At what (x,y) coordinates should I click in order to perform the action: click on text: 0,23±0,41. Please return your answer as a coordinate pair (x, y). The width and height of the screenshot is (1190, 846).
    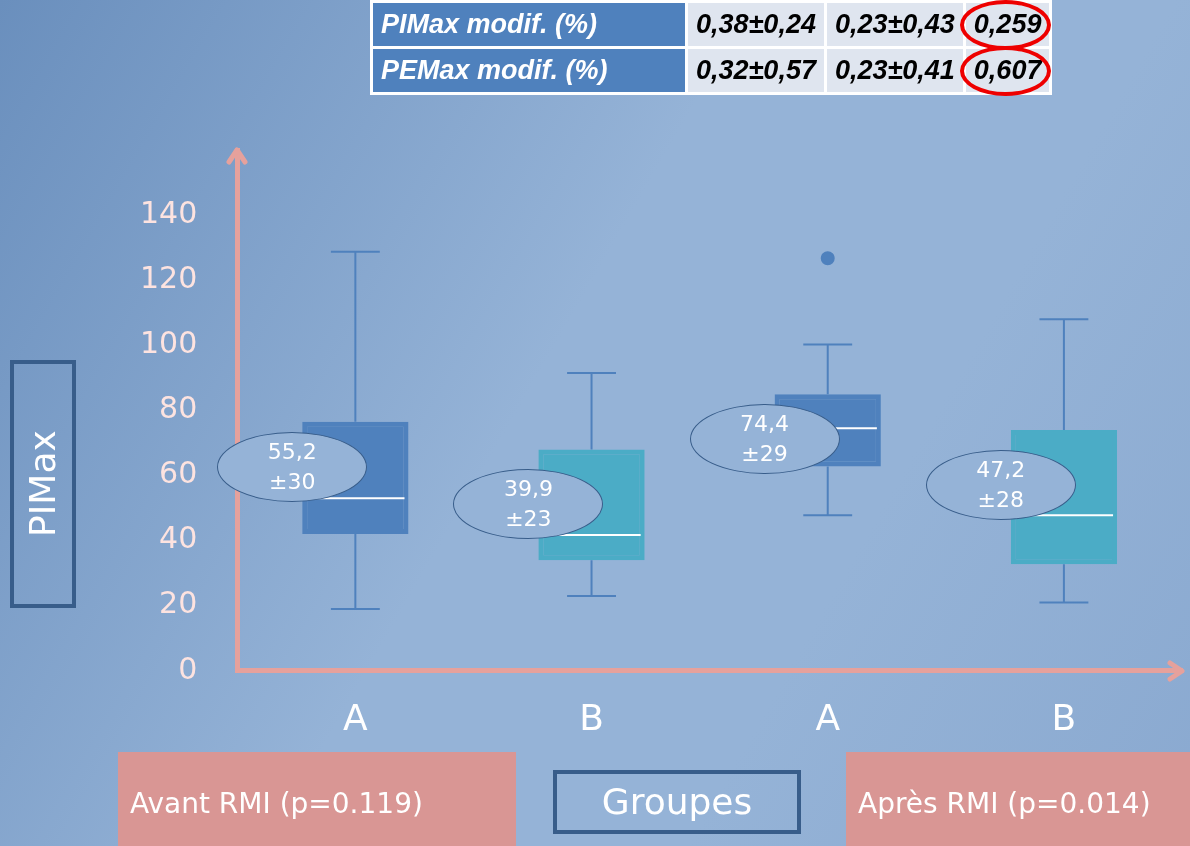
    Looking at the image, I should click on (895, 70).